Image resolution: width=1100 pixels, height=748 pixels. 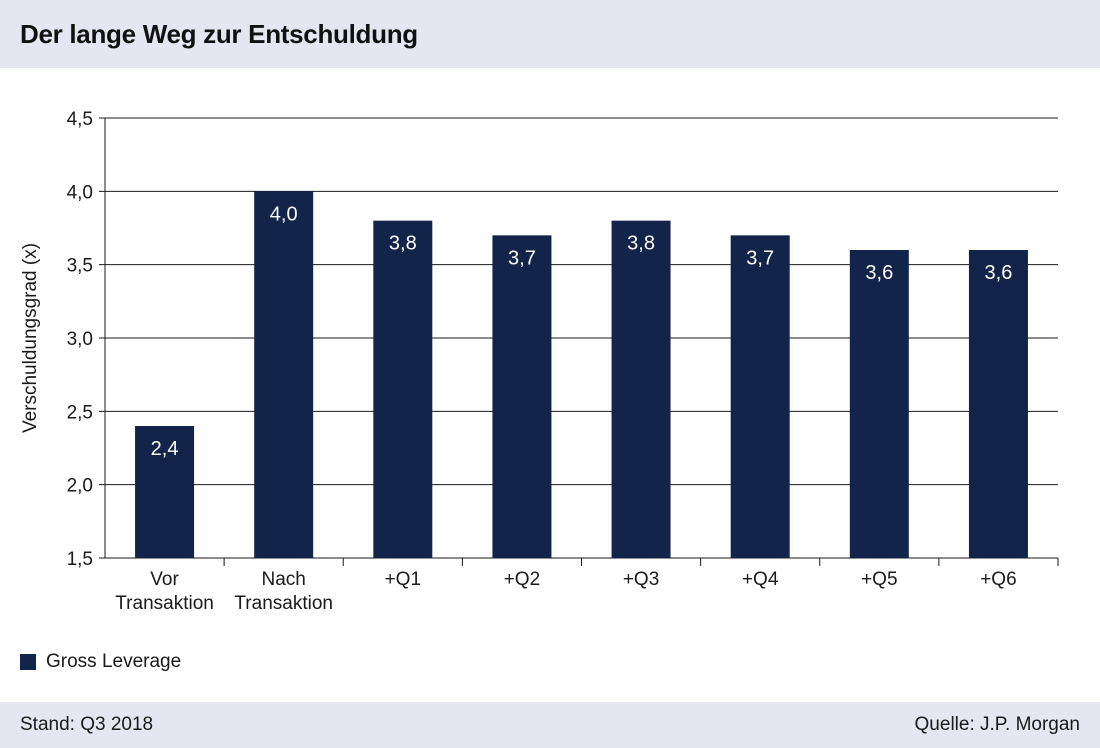 I want to click on y-tick-label: 3,0, so click(x=80, y=339).